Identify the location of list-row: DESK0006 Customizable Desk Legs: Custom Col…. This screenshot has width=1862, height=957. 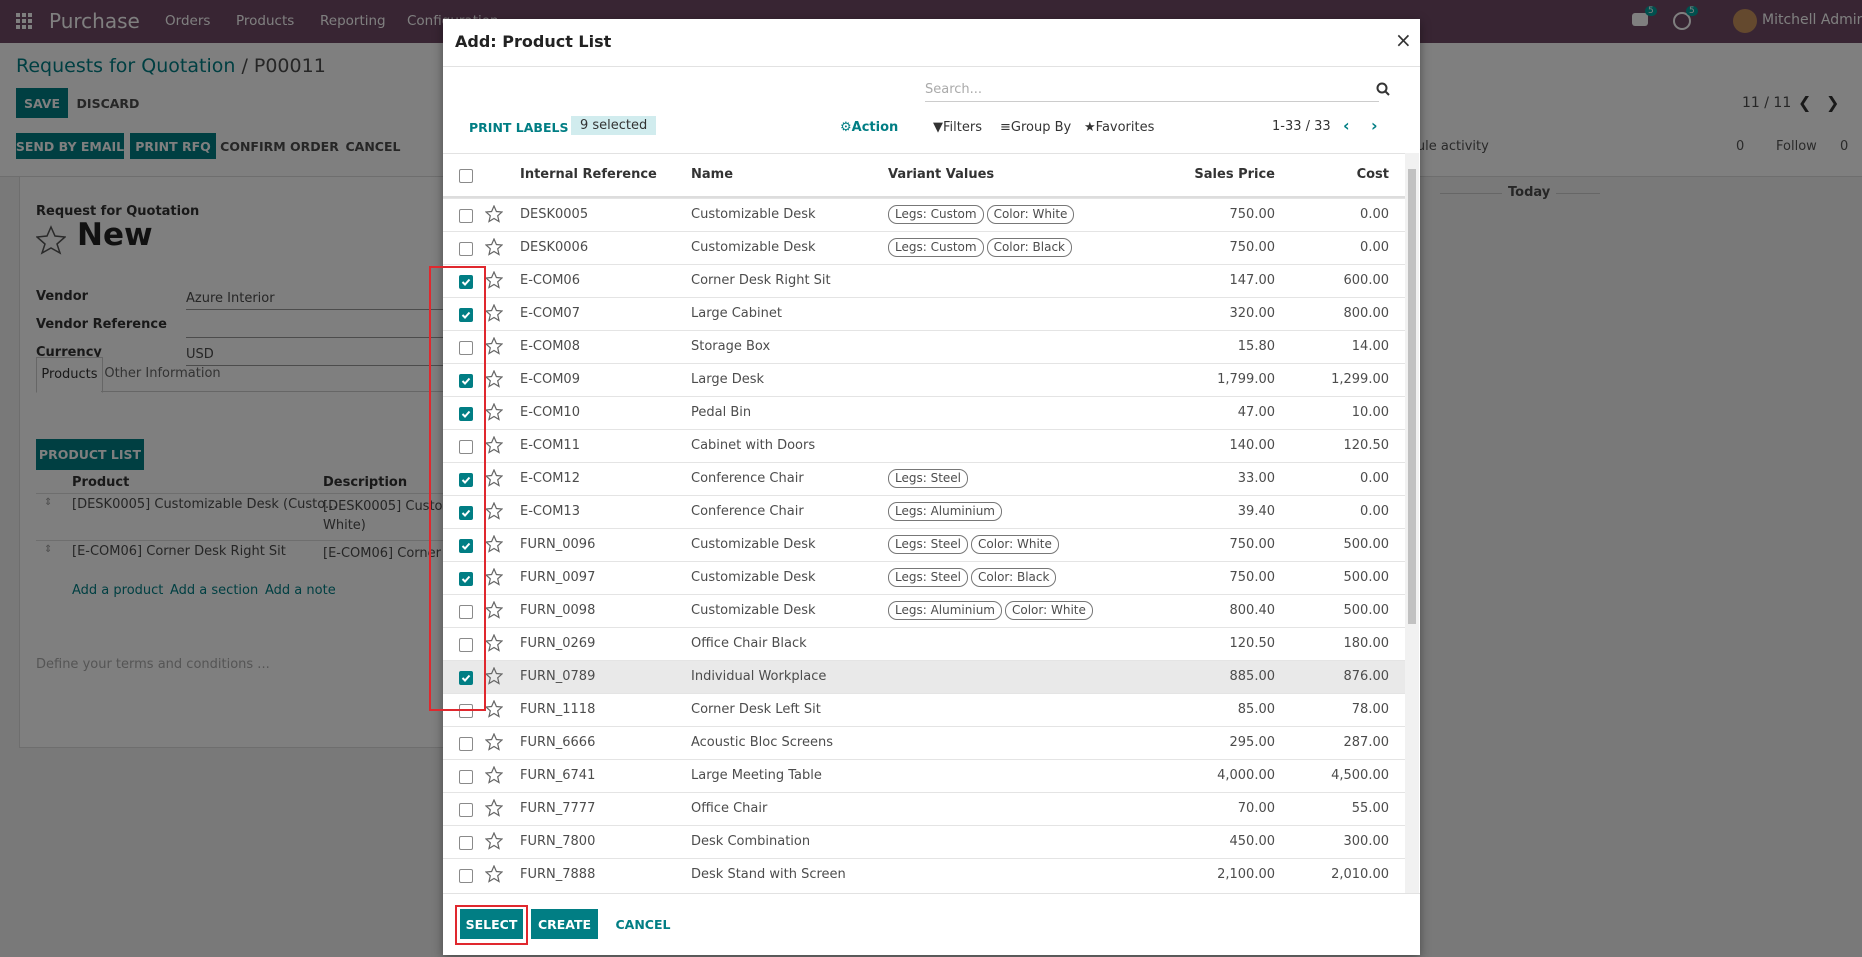
(924, 247).